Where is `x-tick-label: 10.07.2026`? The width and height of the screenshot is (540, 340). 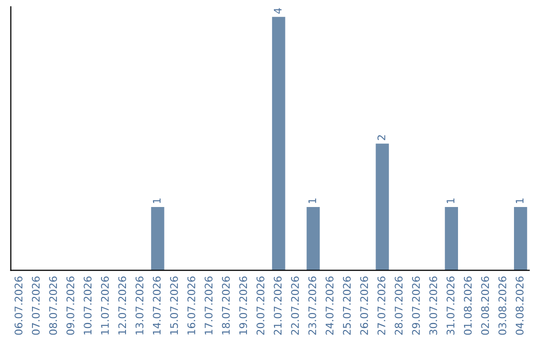
x-tick-label: 10.07.2026 is located at coordinates (88, 305).